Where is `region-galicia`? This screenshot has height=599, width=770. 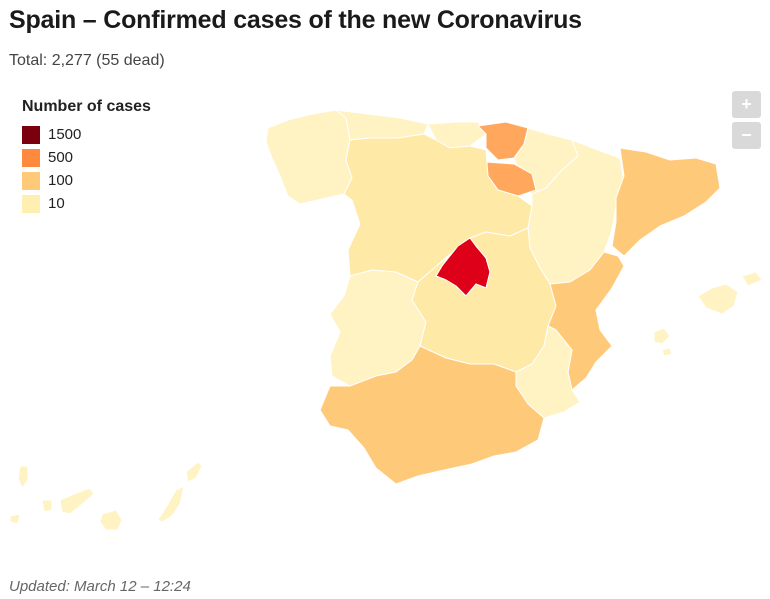
region-galicia is located at coordinates (309, 157).